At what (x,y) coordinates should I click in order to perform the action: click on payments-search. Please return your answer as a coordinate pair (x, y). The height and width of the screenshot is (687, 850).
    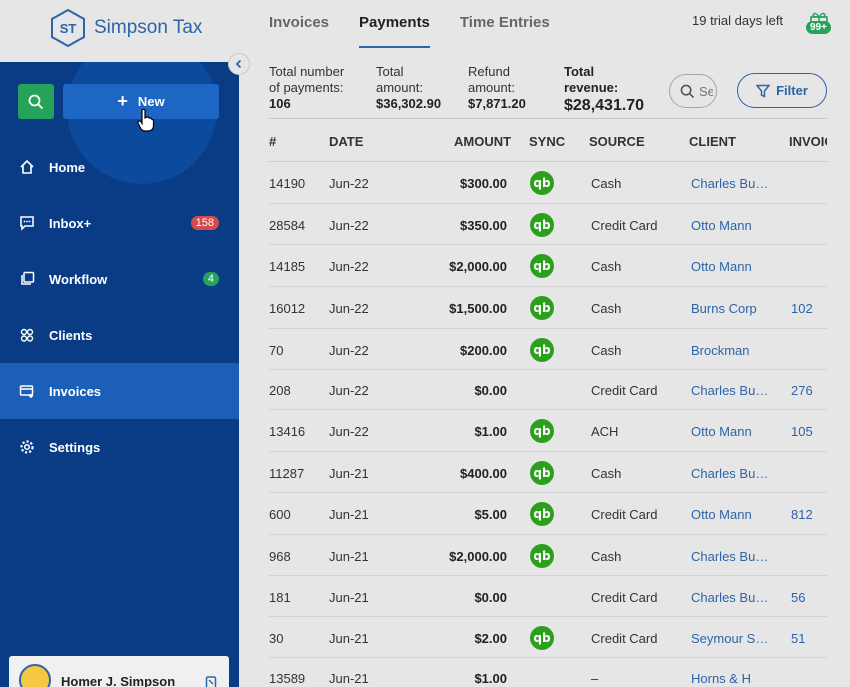
    Looking at the image, I should click on (693, 91).